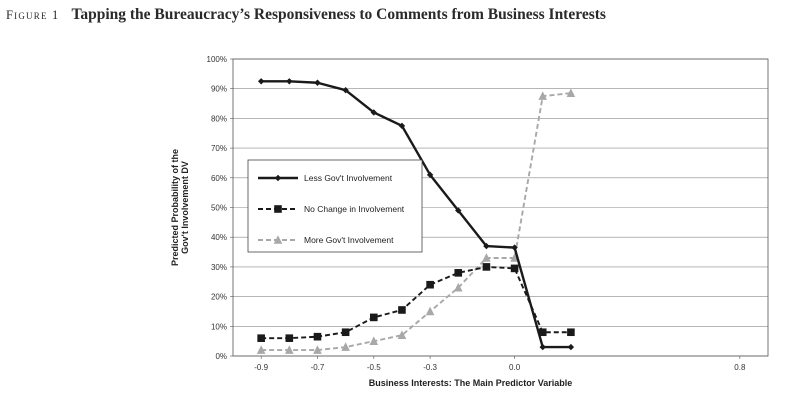 This screenshot has width=799, height=400. I want to click on y-axis-ticks: 0% 10% 20% 30% 40% 50% 60% 70% 80% 90% 100%, so click(220, 208).